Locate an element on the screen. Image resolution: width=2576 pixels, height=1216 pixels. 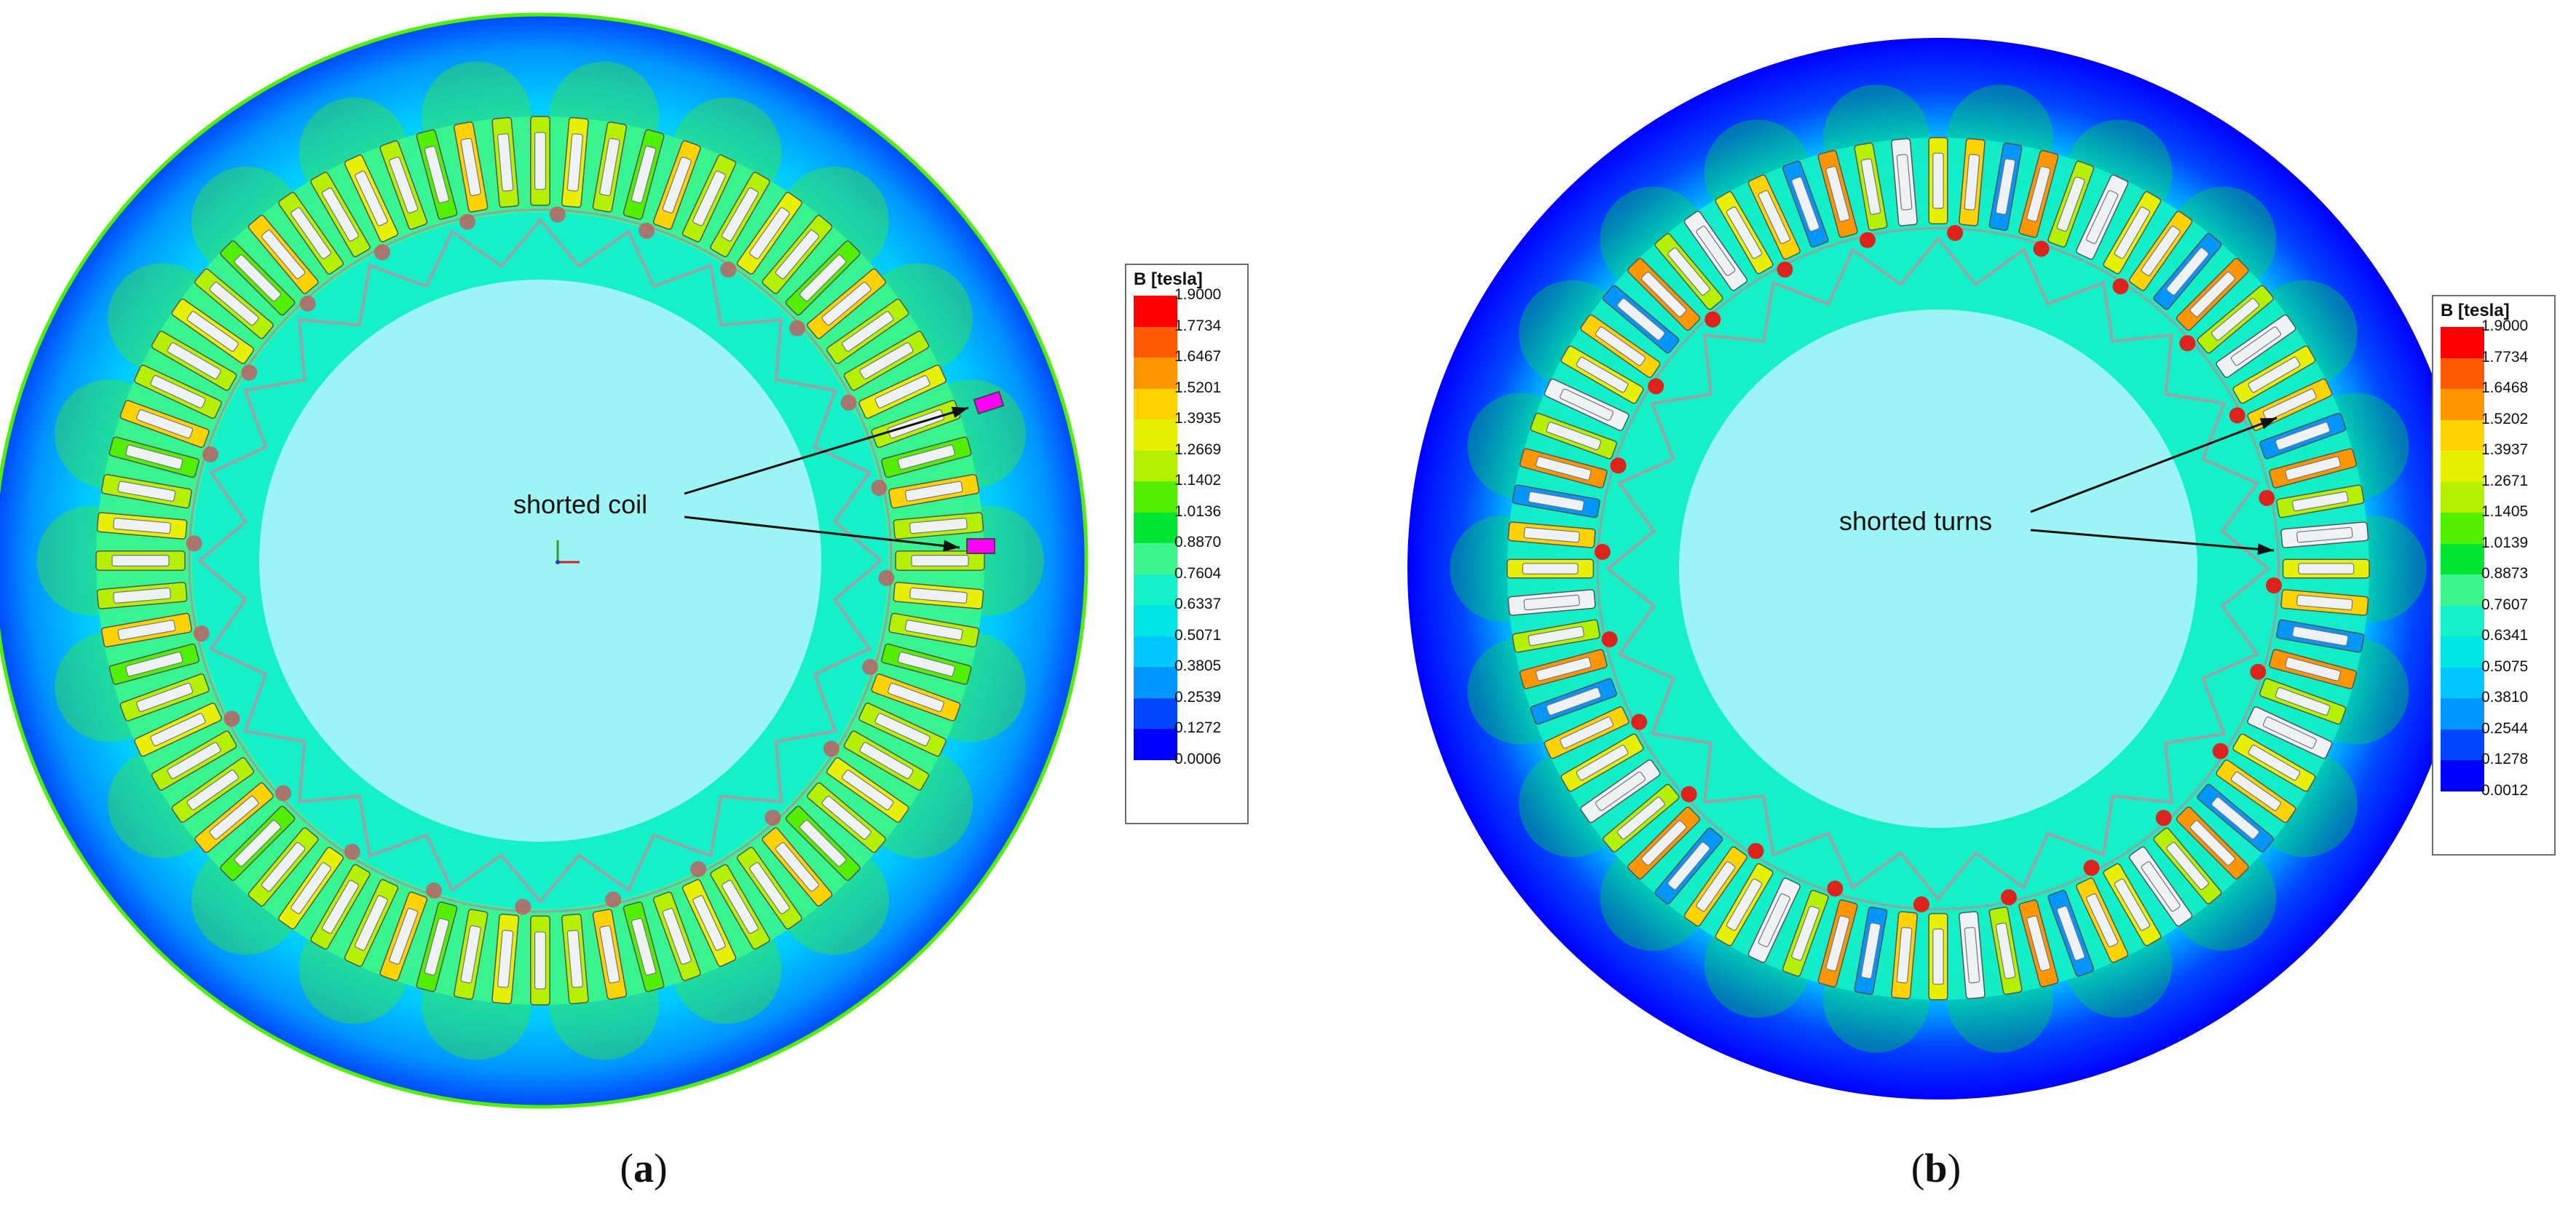
arrow-shorted-turns-lower is located at coordinates (2152, 542).